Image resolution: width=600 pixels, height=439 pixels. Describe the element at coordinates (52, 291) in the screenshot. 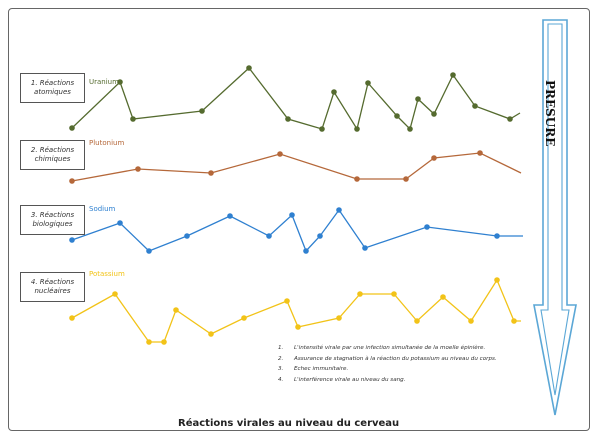

I see `row-label-line2: nucléaires` at that location.